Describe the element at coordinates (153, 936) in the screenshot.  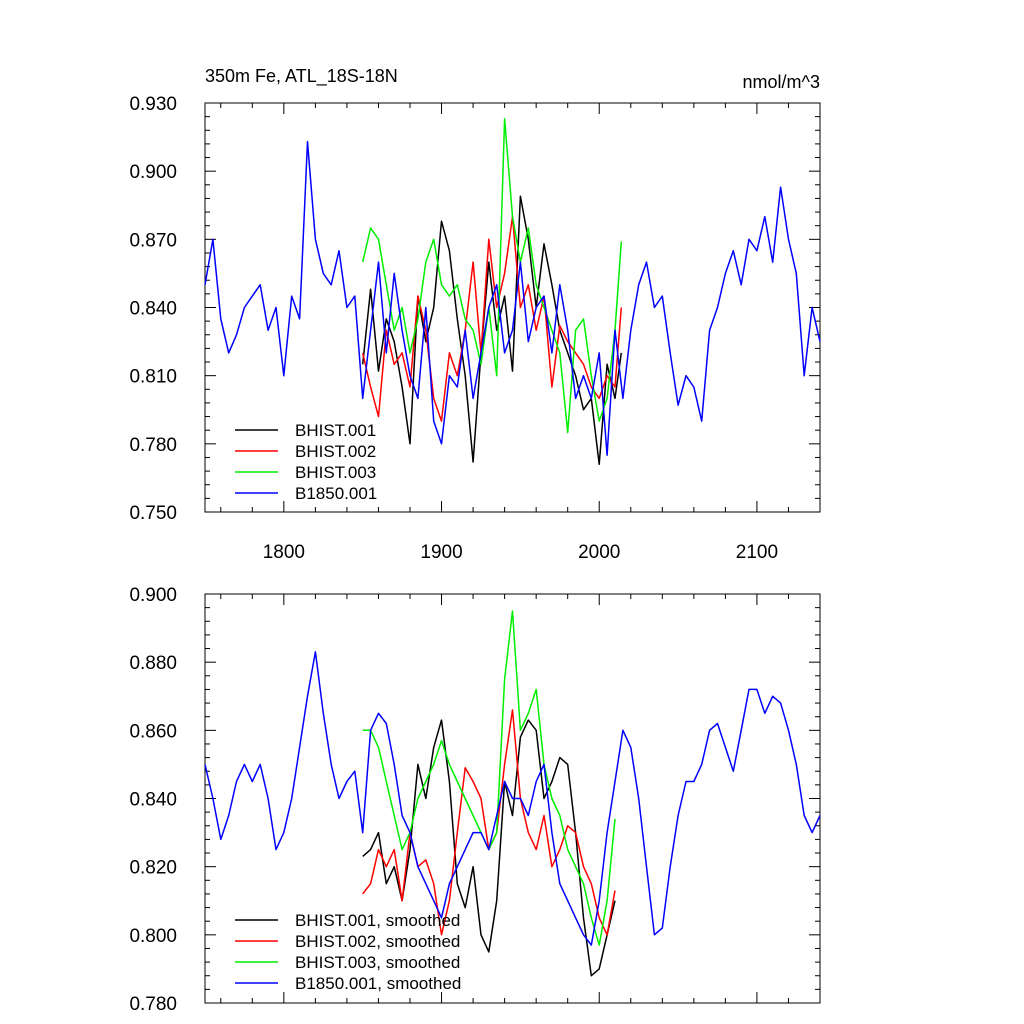
I see `y-tick-label: 0.800` at that location.